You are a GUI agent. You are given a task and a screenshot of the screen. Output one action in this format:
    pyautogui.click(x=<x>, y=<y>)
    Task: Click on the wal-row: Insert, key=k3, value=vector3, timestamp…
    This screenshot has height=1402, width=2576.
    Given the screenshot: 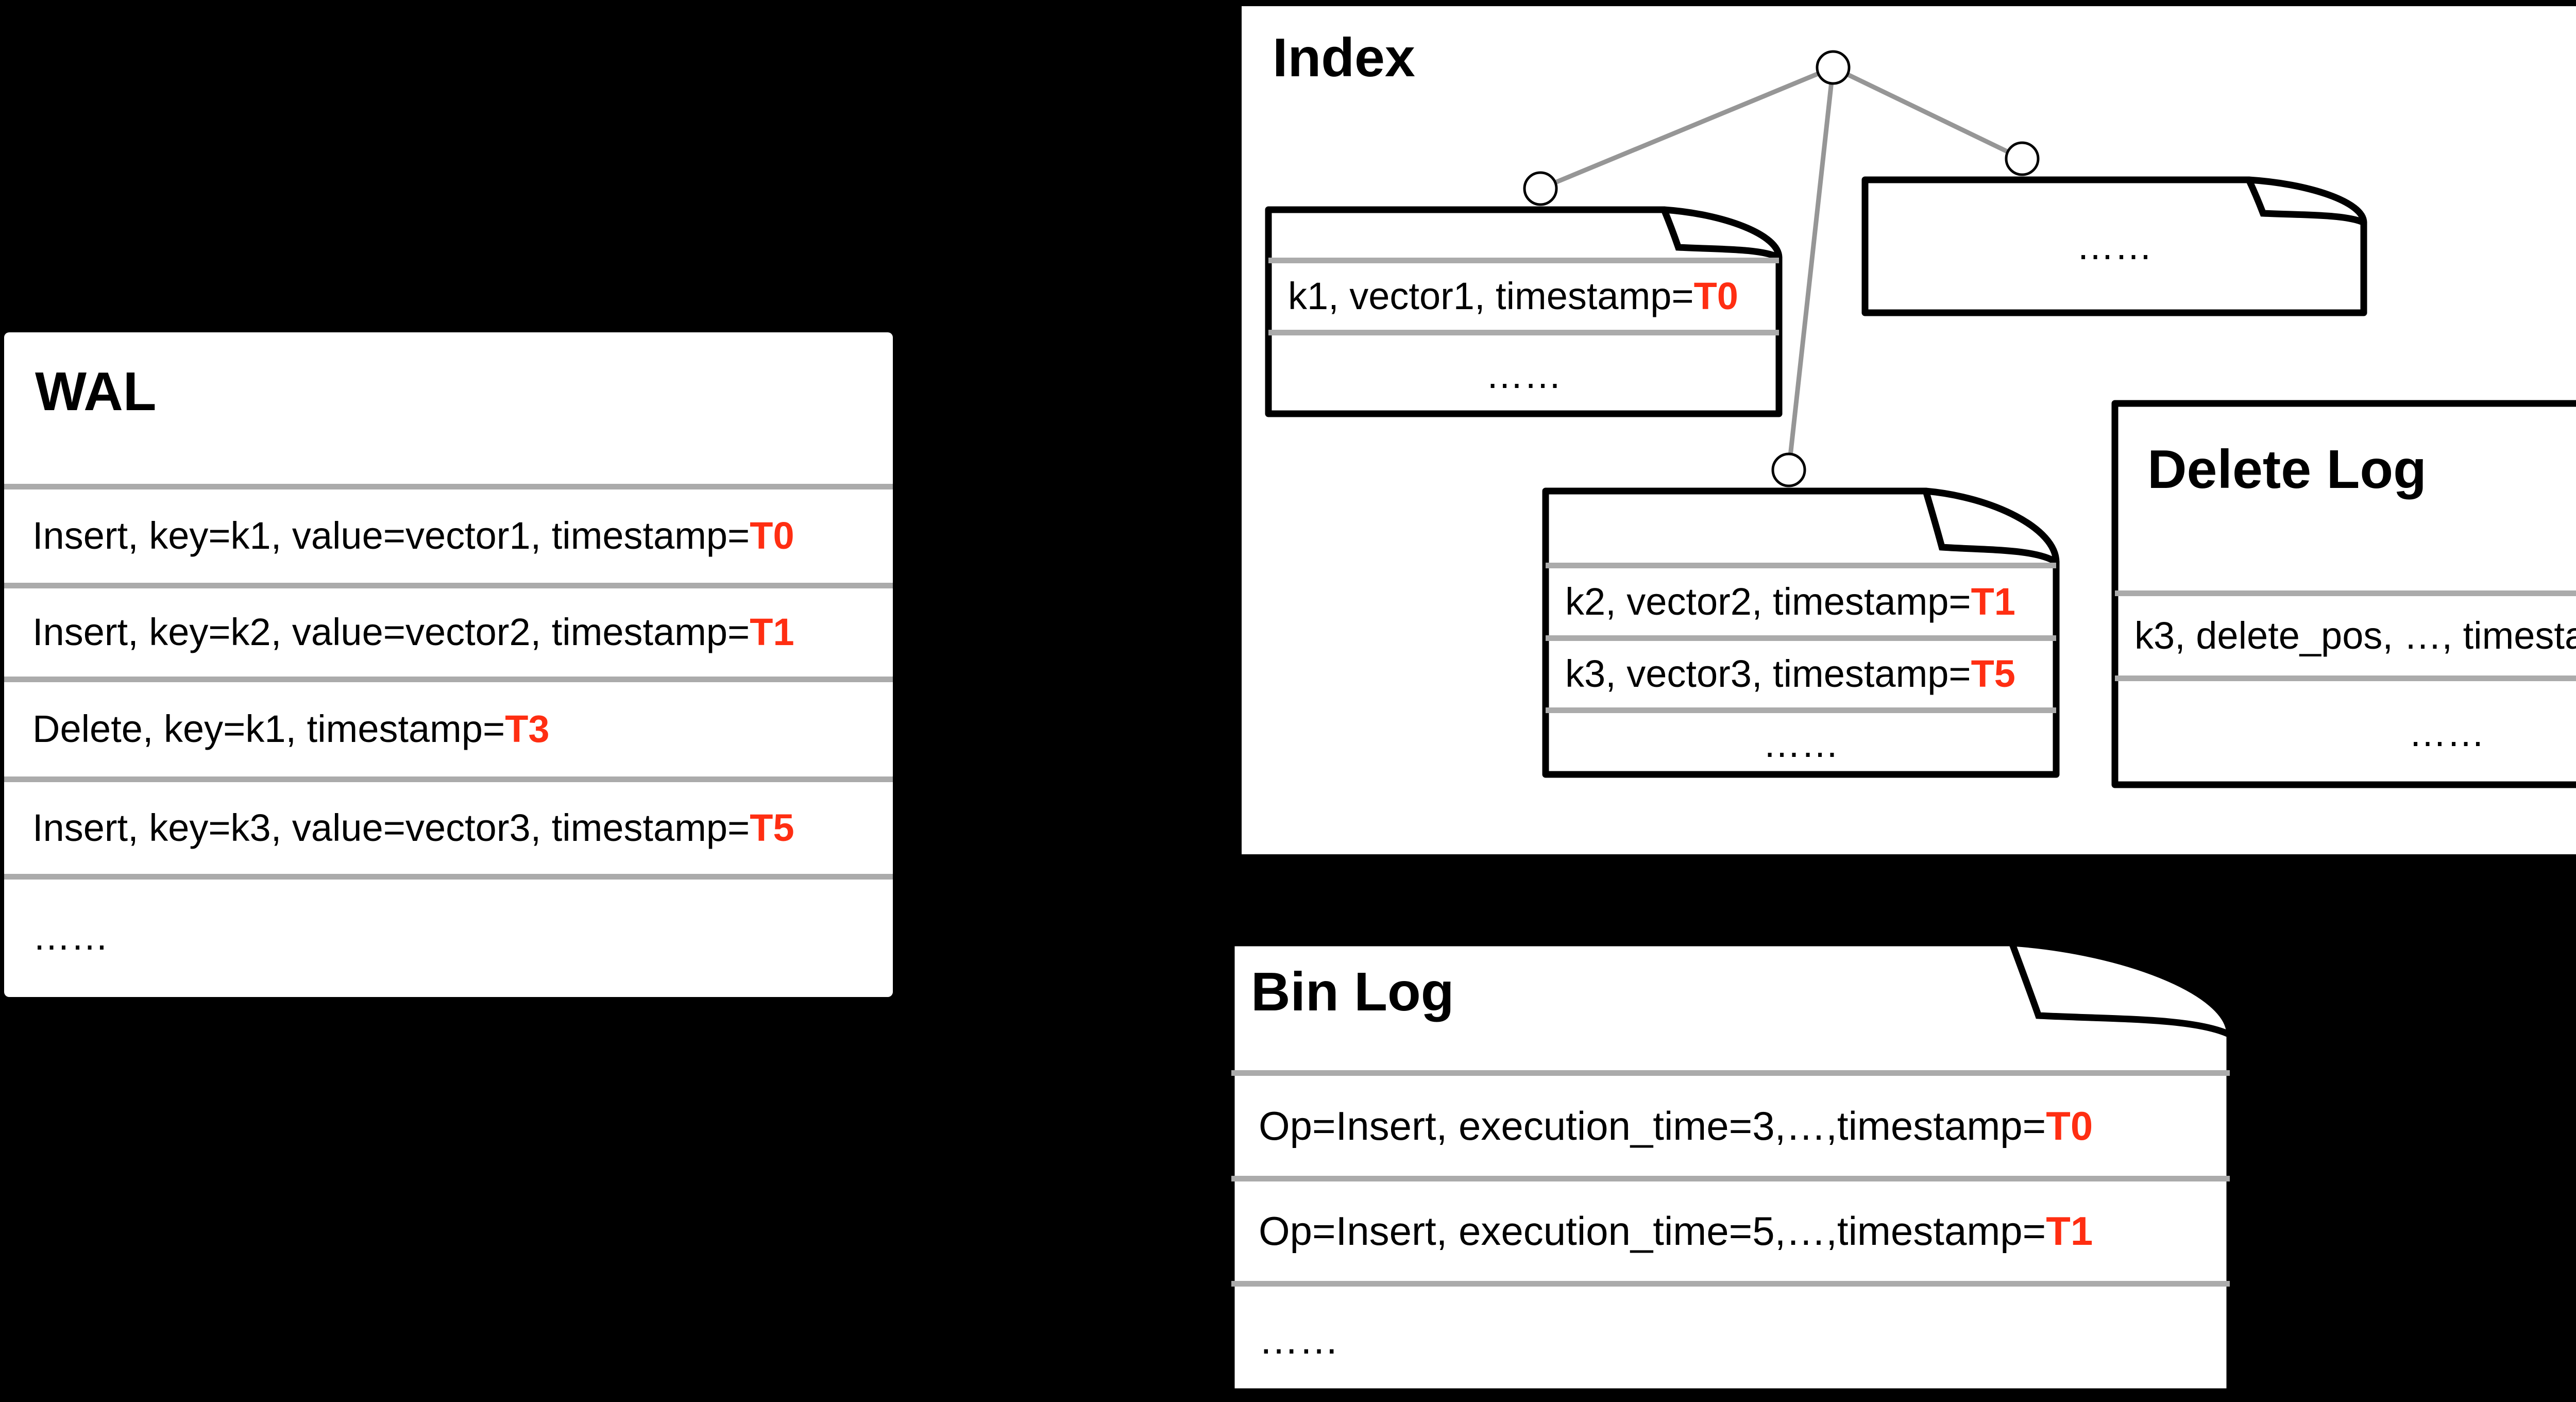 What is the action you would take?
    pyautogui.click(x=448, y=828)
    